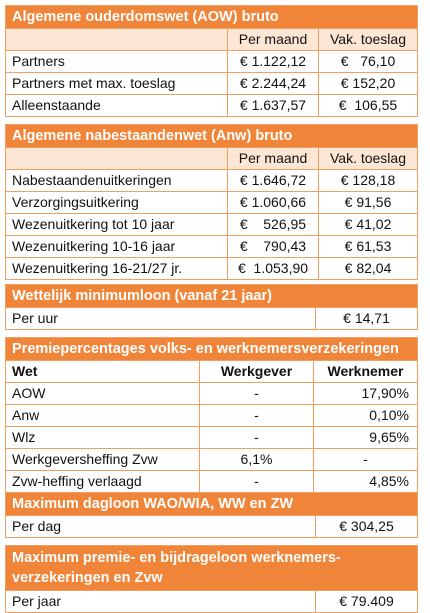 The height and width of the screenshot is (613, 430). Describe the element at coordinates (161, 526) in the screenshot. I see `row-label: Per dag` at that location.